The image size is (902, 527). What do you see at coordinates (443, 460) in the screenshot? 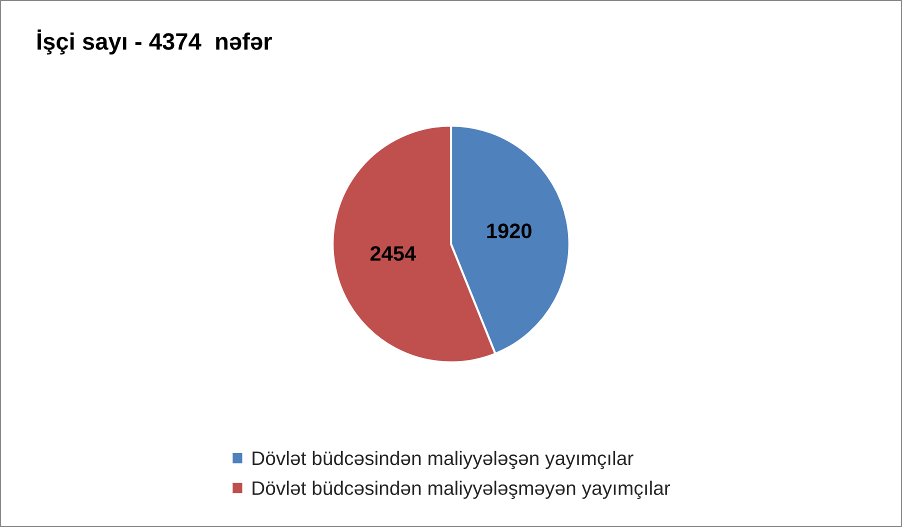
I see `legend-label: Dövlət büdcəsindən maliyyələşən yayımçılar` at bounding box center [443, 460].